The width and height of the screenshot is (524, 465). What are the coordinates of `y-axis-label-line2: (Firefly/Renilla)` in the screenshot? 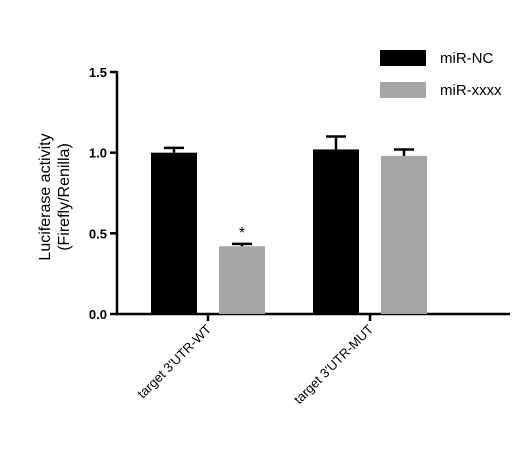 It's located at (64, 197).